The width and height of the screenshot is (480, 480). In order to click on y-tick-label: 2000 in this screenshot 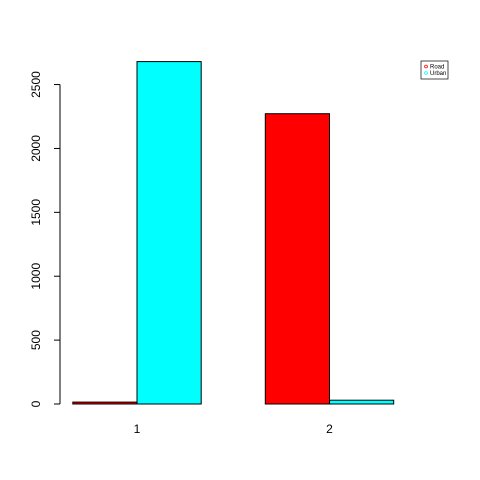, I will do `click(36, 148)`.